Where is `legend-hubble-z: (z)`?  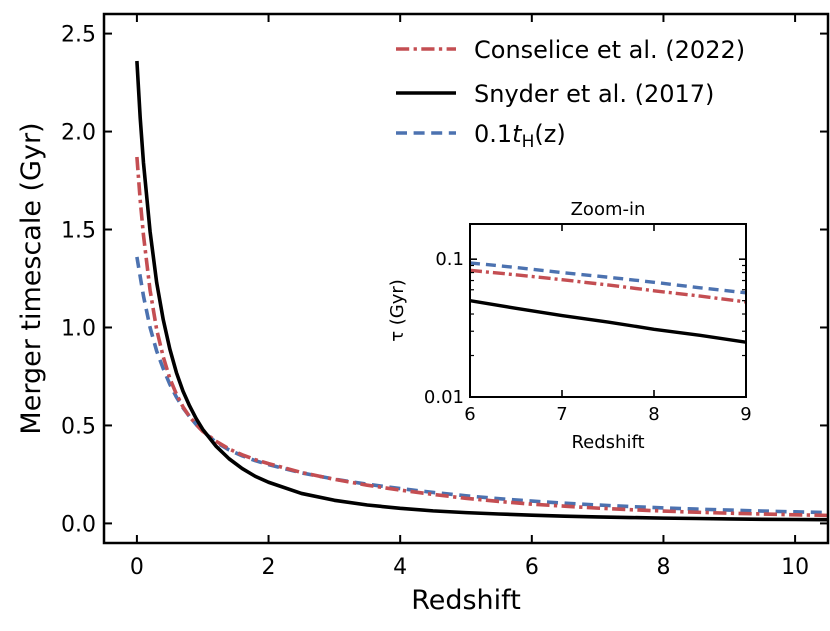 legend-hubble-z: (z) is located at coordinates (549, 134).